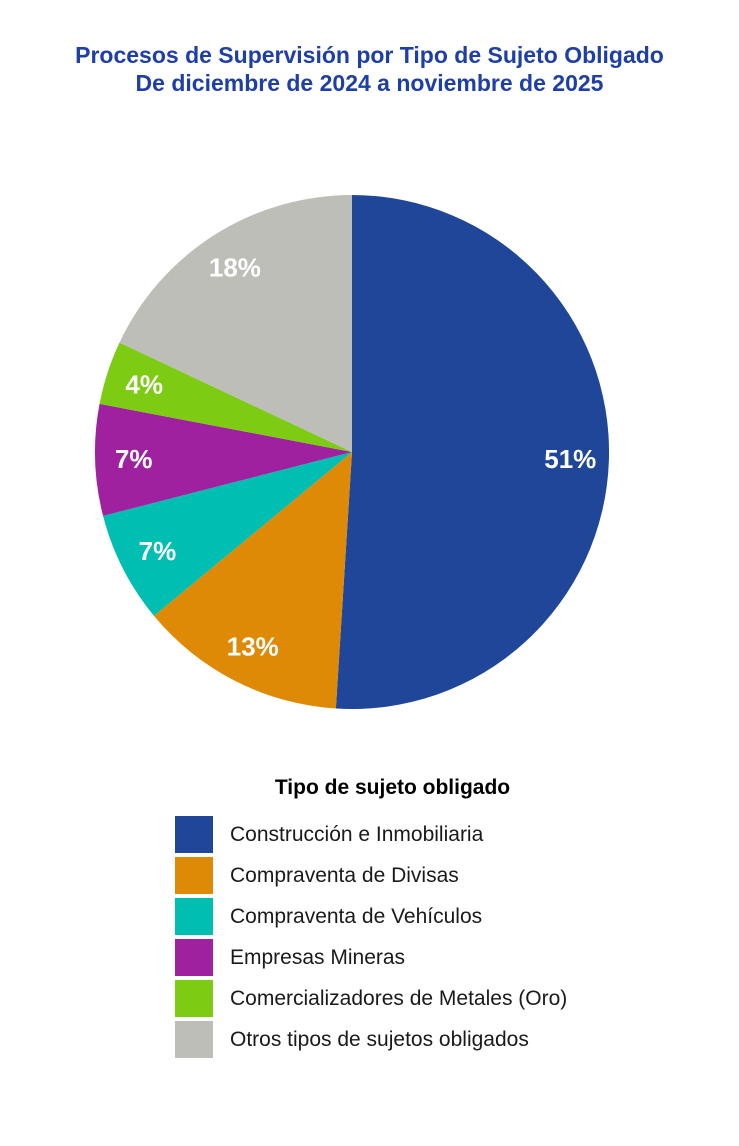 Image resolution: width=739 pixels, height=1146 pixels. I want to click on pie-slice-compraventa-de-veh-culos, so click(227, 534).